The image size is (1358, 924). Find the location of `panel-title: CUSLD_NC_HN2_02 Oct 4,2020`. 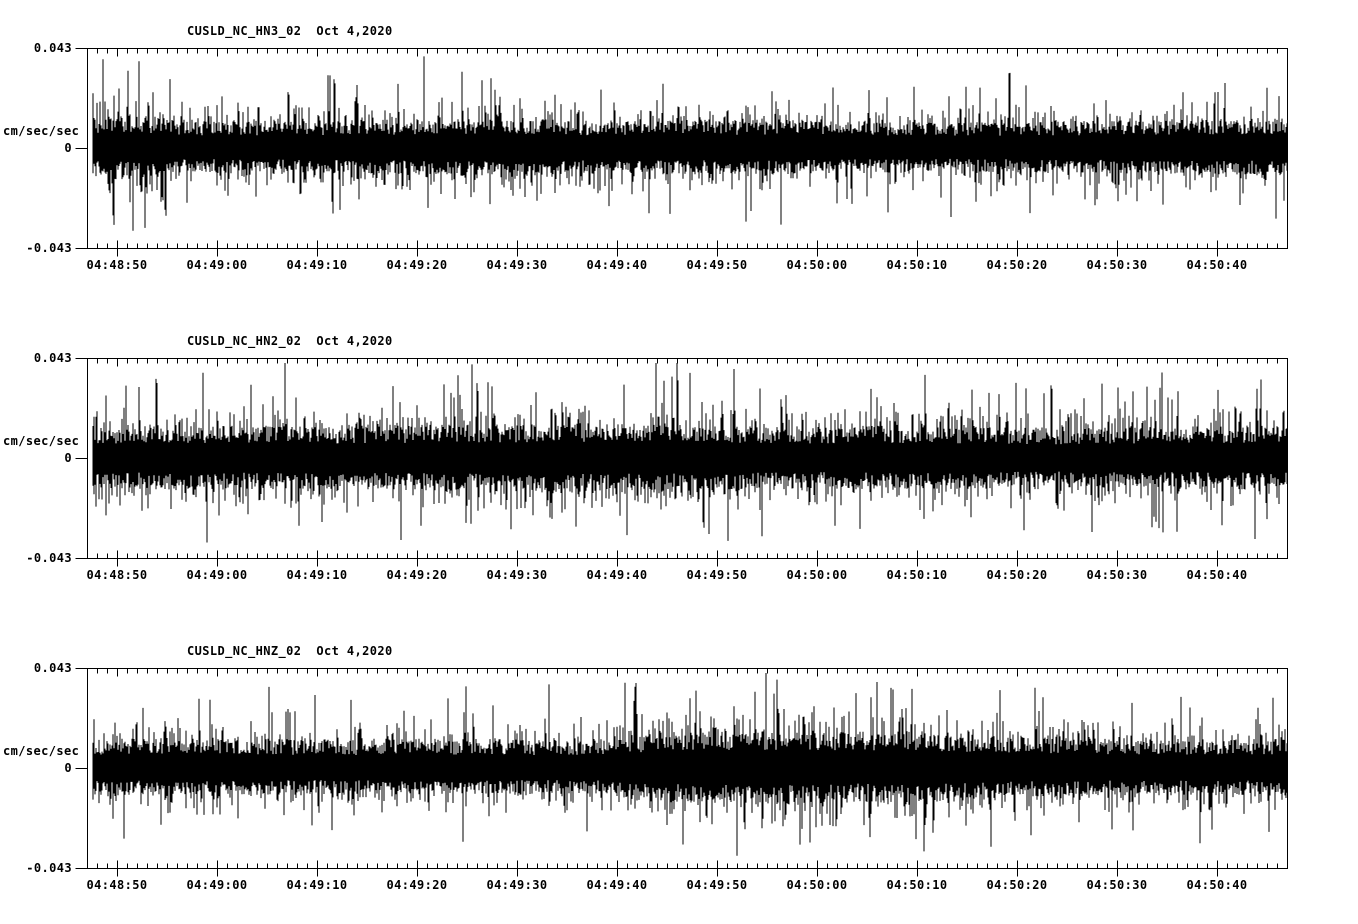

panel-title: CUSLD_NC_HN2_02 Oct 4,2020 is located at coordinates (290, 341).